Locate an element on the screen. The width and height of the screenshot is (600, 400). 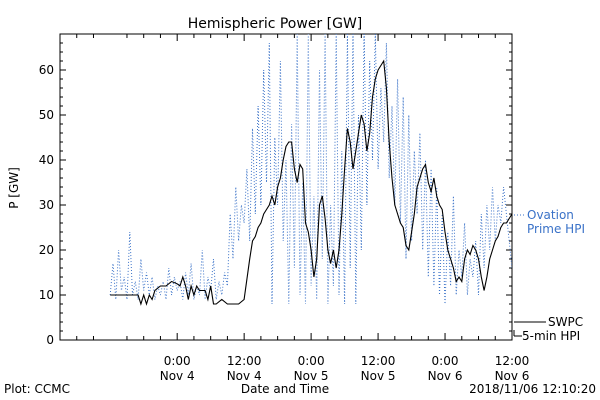
y-tick-label: 20 is located at coordinates (46, 250).